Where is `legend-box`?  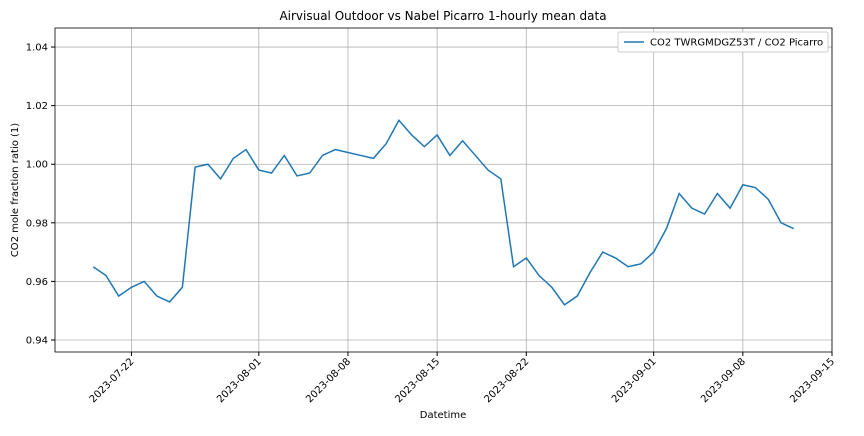
legend-box is located at coordinates (723, 42).